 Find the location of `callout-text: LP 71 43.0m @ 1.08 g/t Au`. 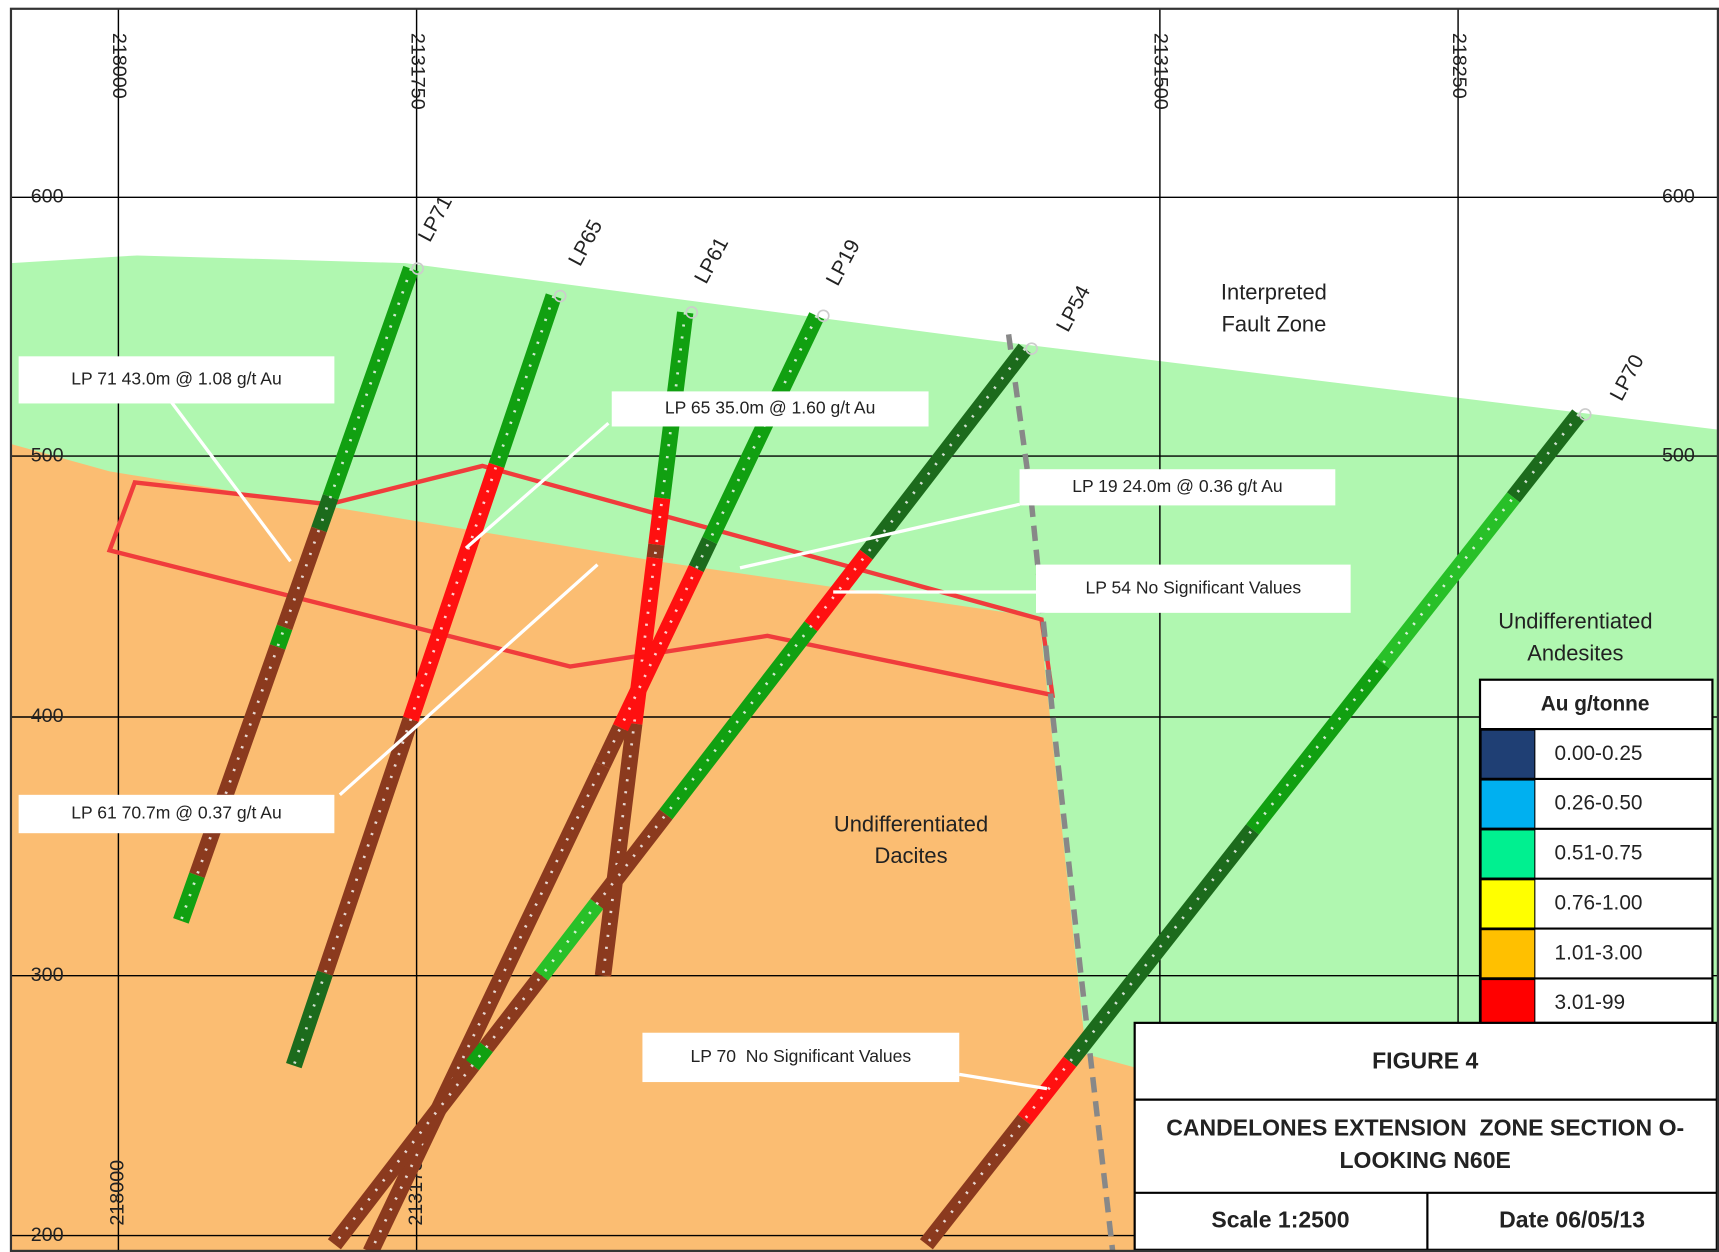

callout-text: LP 71 43.0m @ 1.08 g/t Au is located at coordinates (176, 379).